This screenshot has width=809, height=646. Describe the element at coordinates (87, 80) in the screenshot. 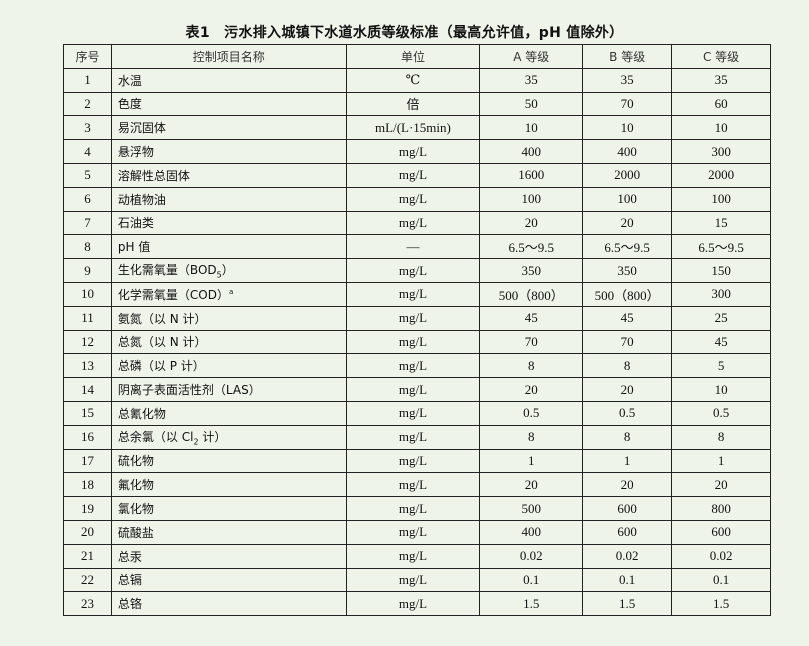

I see `row-number: 1` at that location.